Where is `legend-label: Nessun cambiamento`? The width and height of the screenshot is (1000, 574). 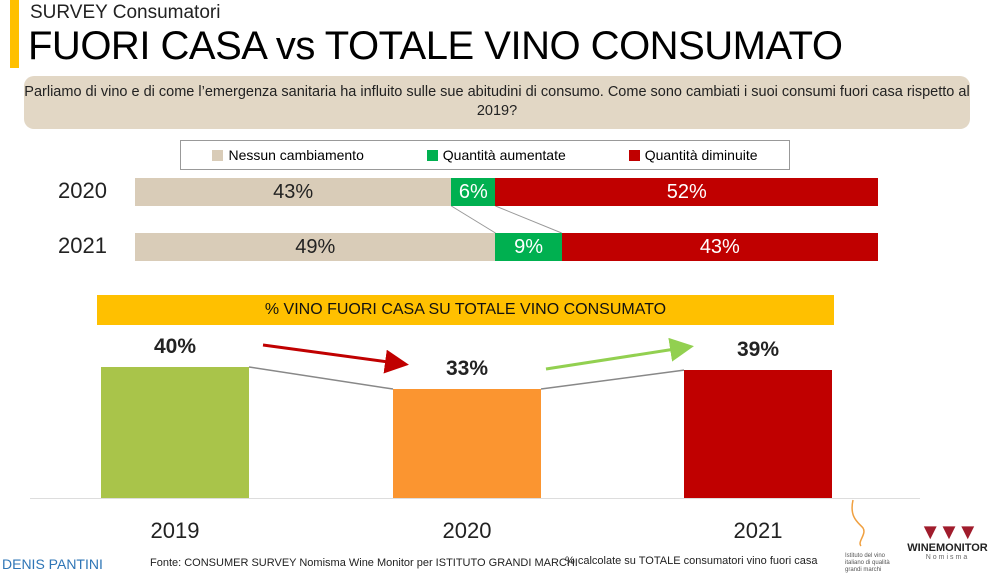
legend-label: Nessun cambiamento is located at coordinates (296, 155).